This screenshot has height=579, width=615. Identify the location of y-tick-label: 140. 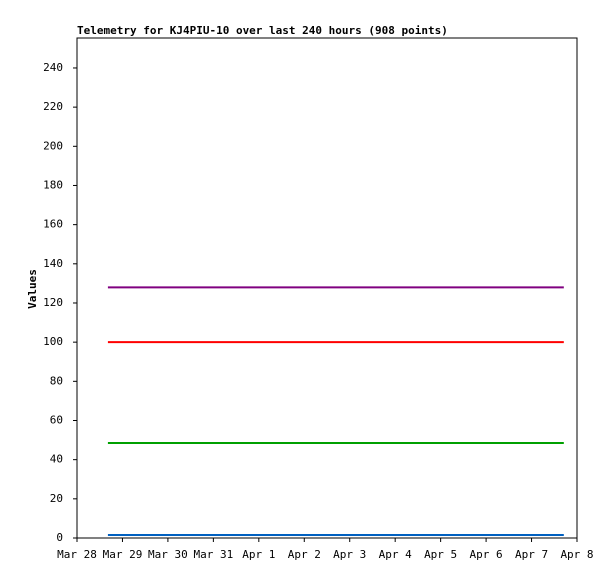
(53, 263).